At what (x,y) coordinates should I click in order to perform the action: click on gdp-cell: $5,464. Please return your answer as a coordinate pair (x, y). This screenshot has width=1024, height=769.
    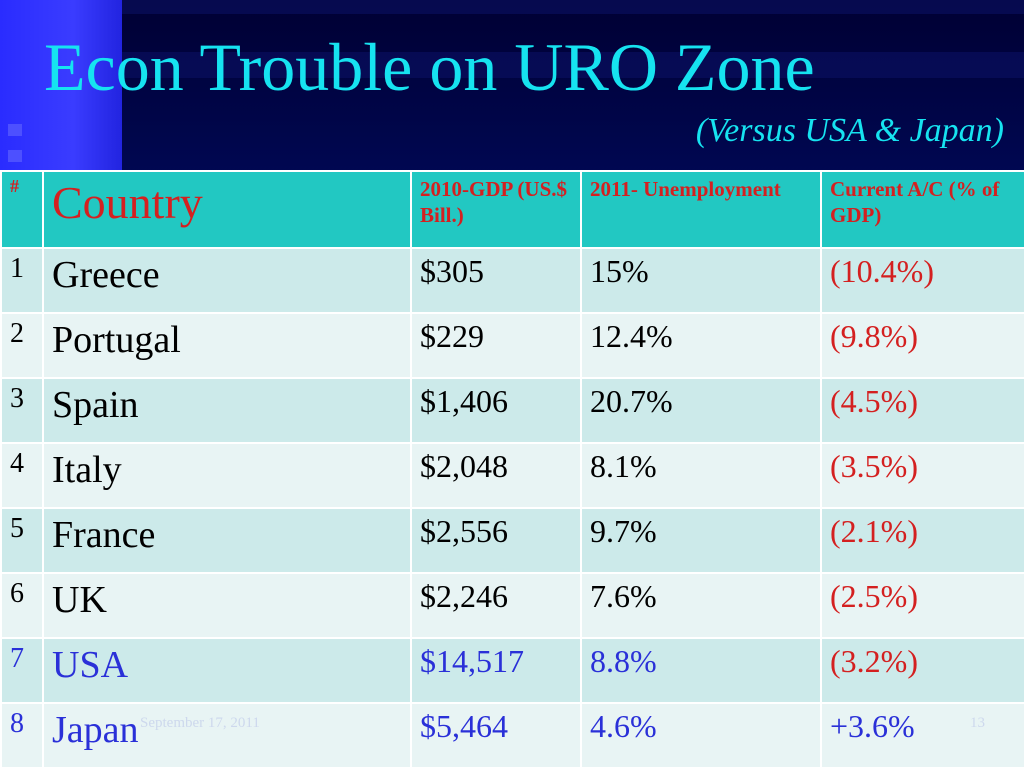
    Looking at the image, I should click on (496, 735).